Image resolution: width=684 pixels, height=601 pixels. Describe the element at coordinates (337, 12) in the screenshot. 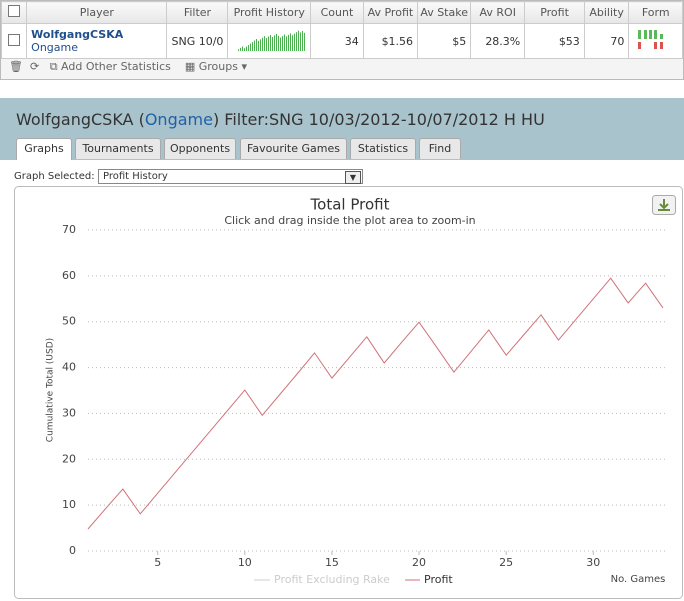

I see `header-cell: Count` at that location.